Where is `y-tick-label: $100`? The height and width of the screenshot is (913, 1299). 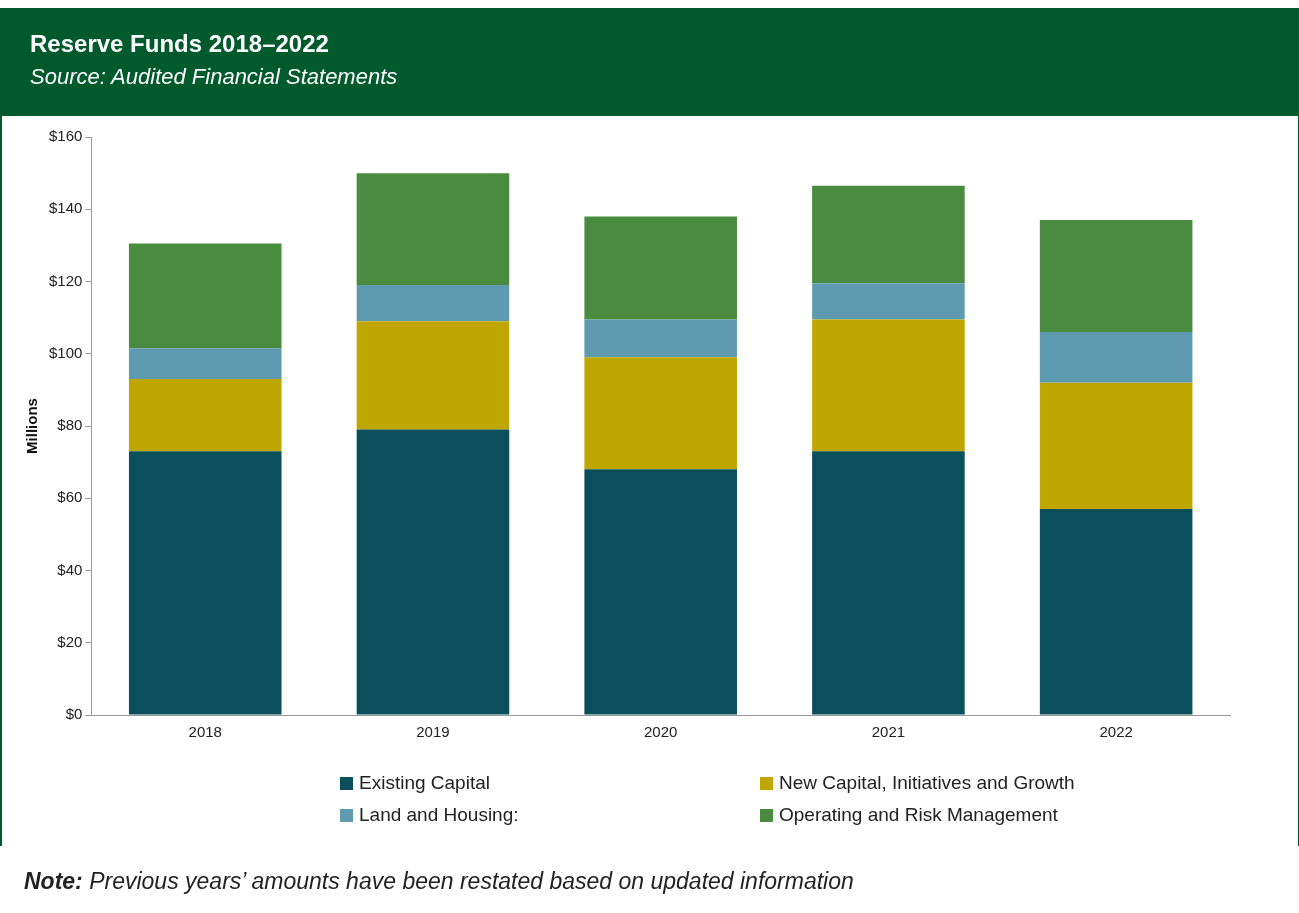 y-tick-label: $100 is located at coordinates (65, 352).